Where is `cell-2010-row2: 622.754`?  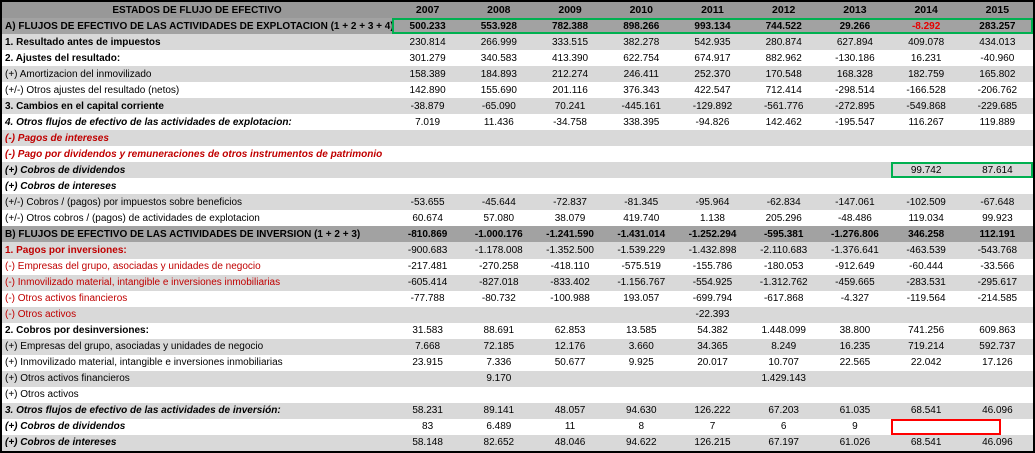
cell-2010-row2: 622.754 is located at coordinates (641, 58).